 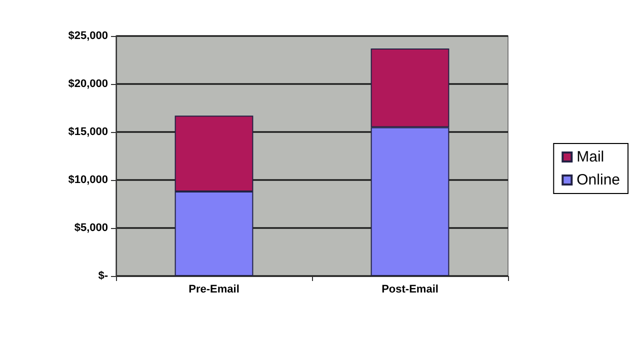 What do you see at coordinates (103, 276) in the screenshot?
I see `y-tick-label: $-` at bounding box center [103, 276].